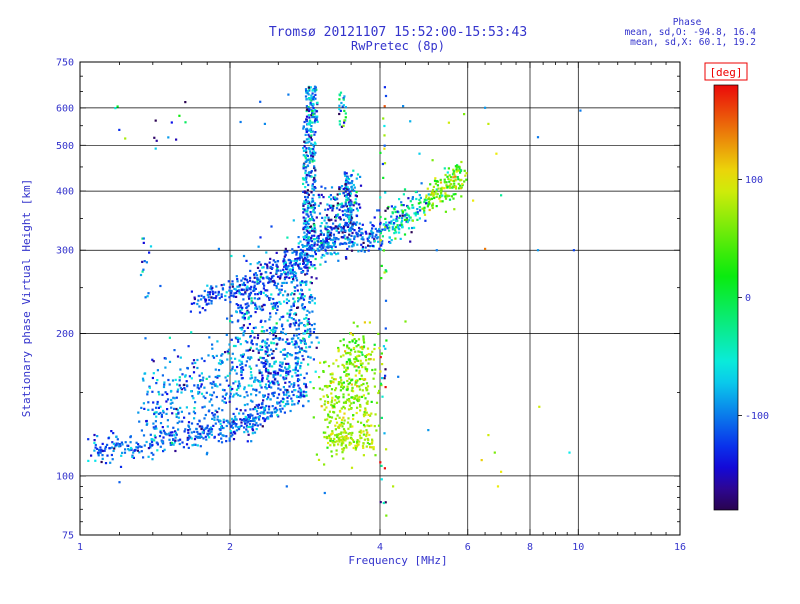 The image size is (800, 604). I want to click on plot-subtitle: RwPretec (8p), so click(398, 46).